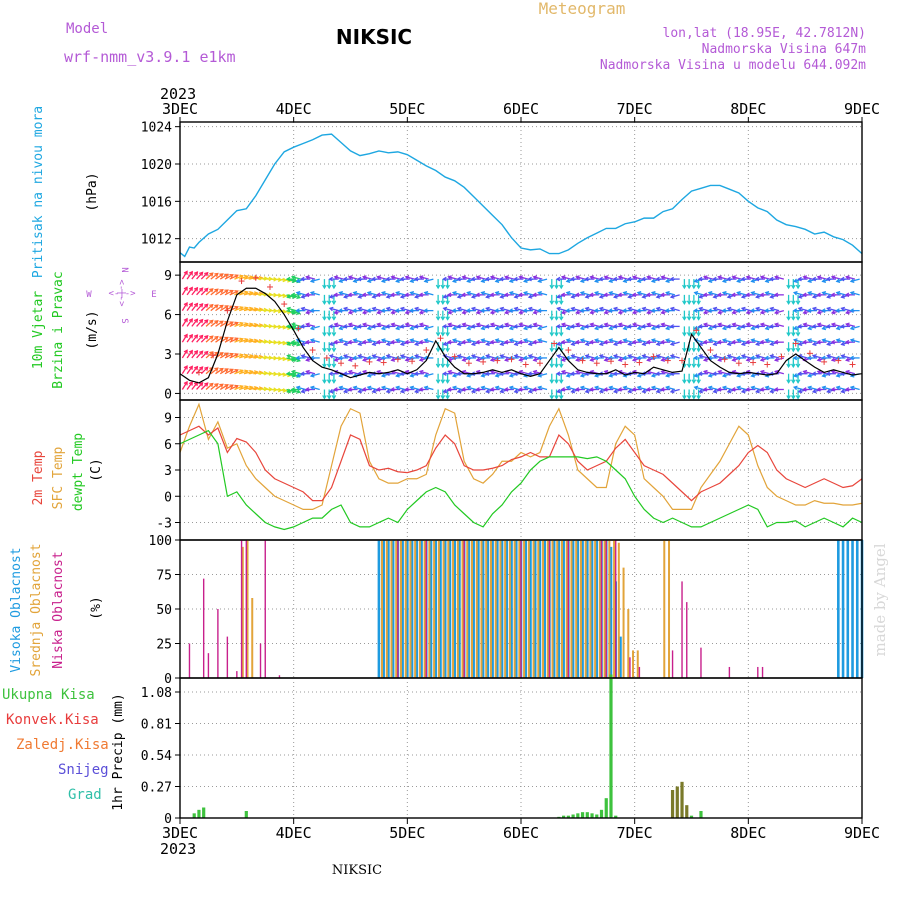  What do you see at coordinates (48, 695) in the screenshot?
I see `legend-total: Ukupna Kisa` at bounding box center [48, 695].